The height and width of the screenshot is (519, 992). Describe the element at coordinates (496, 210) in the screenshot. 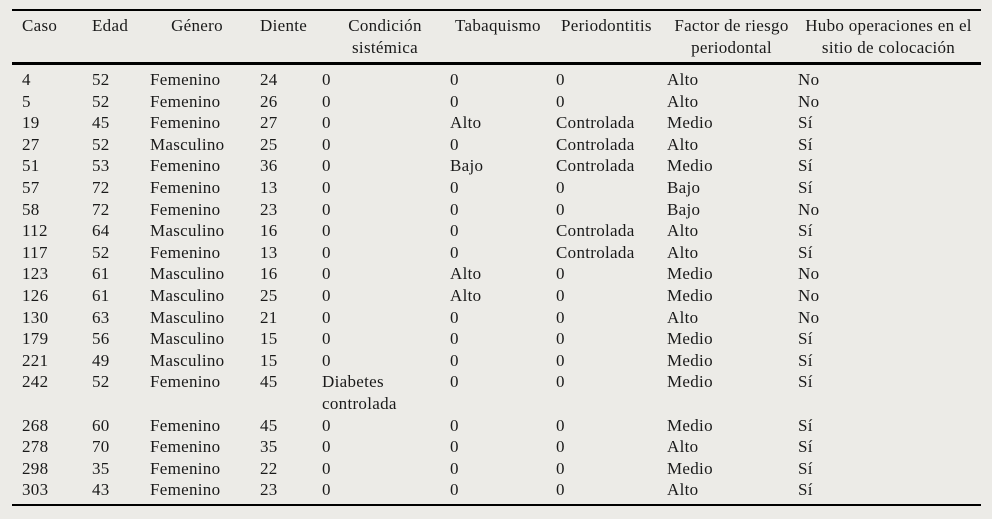

I see `table-row: 58 72 Femenino 23 0 0 0 Bajo No` at that location.